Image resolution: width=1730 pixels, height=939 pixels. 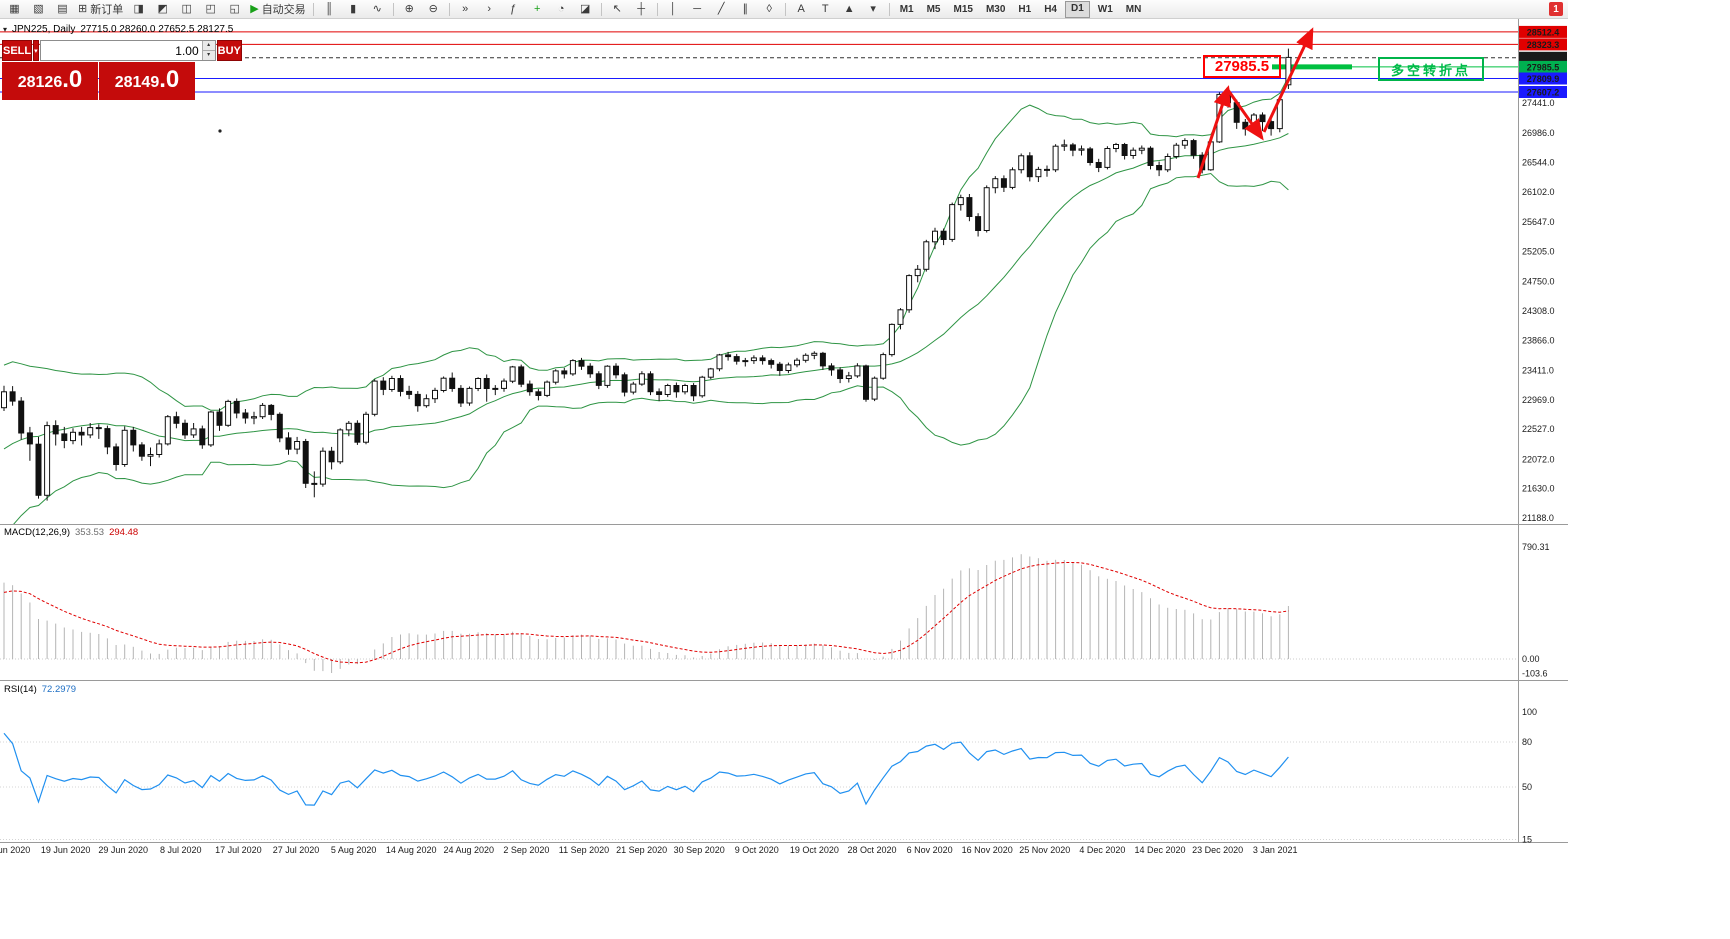 What do you see at coordinates (107, 10) in the screenshot?
I see `new-order-label: 新订单` at bounding box center [107, 10].